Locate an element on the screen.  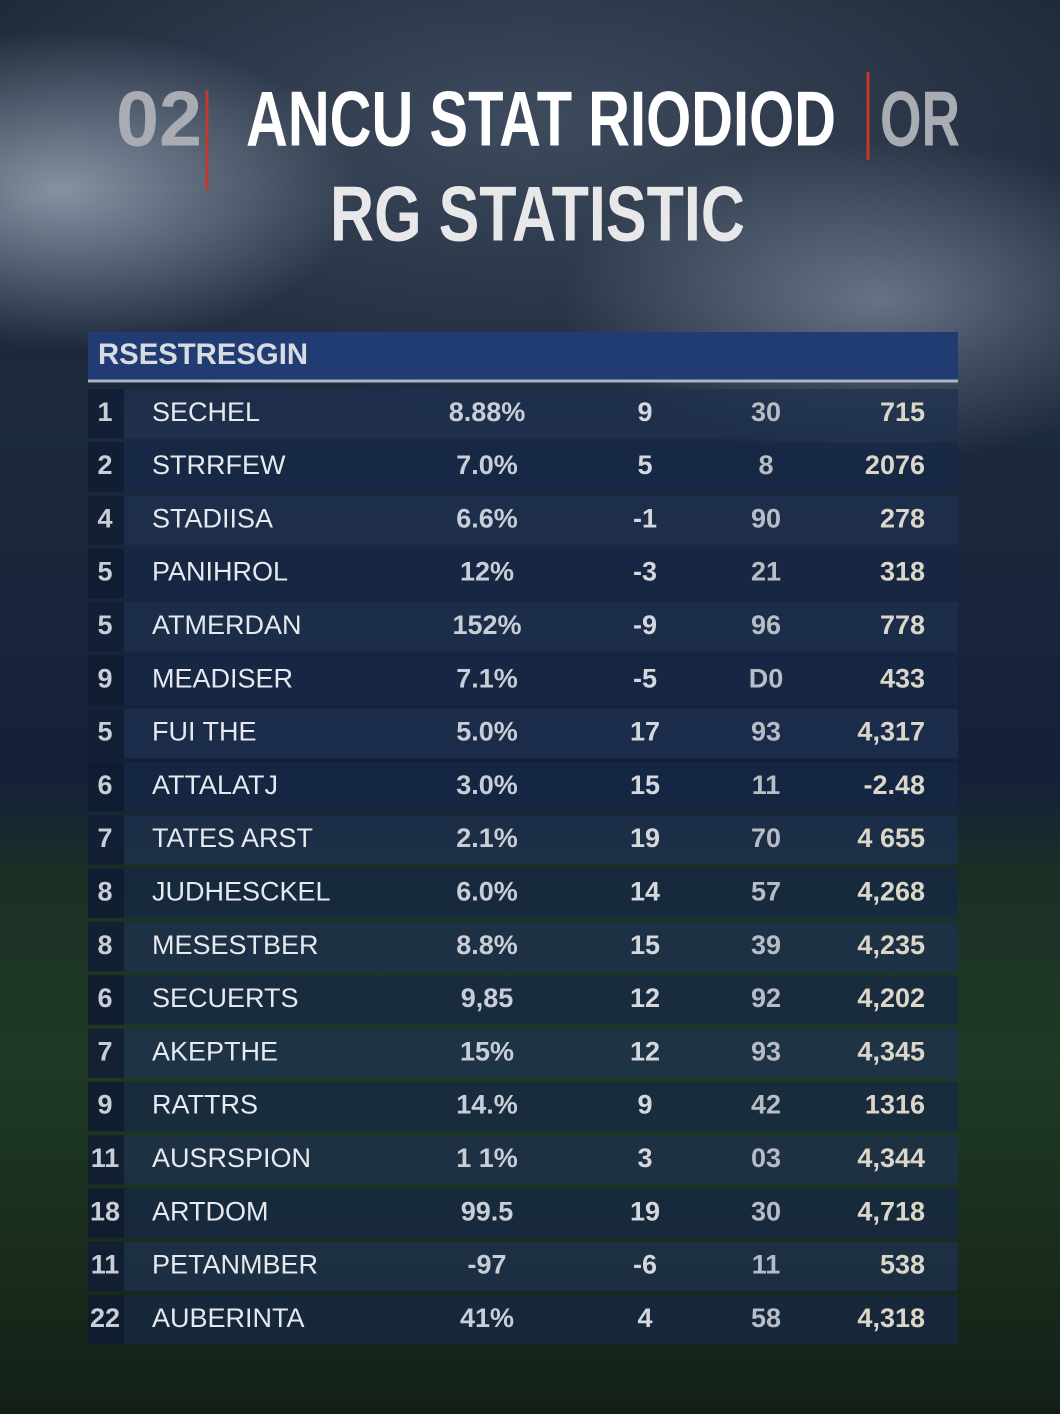
total: 4,202 is located at coordinates (891, 998).